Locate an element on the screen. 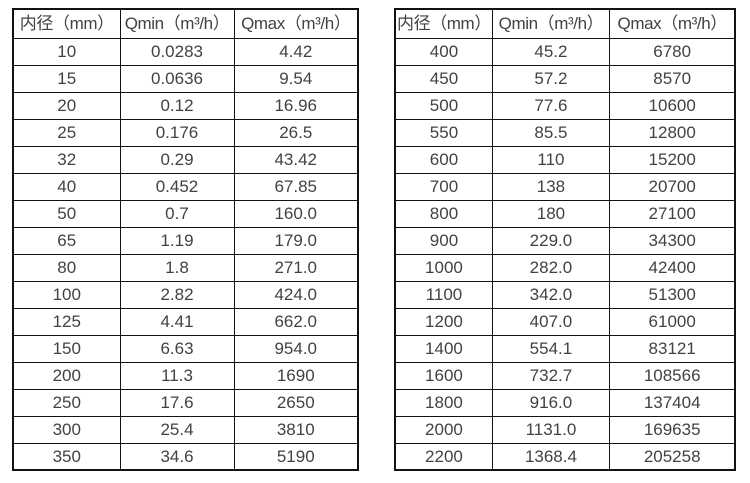  table-row: 1000 282.0 42400 is located at coordinates (565, 267).